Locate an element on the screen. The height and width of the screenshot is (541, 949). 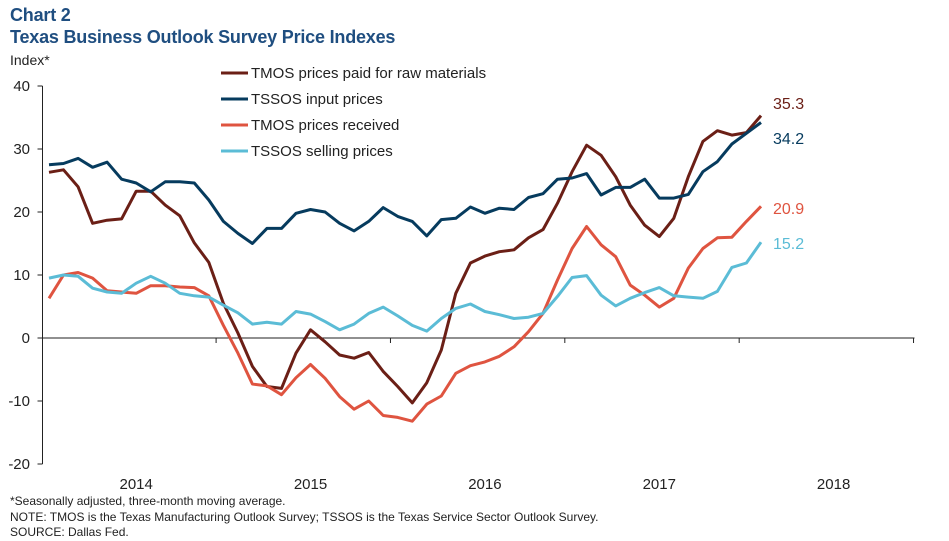
y-tick-label: -20 is located at coordinates (19, 464).